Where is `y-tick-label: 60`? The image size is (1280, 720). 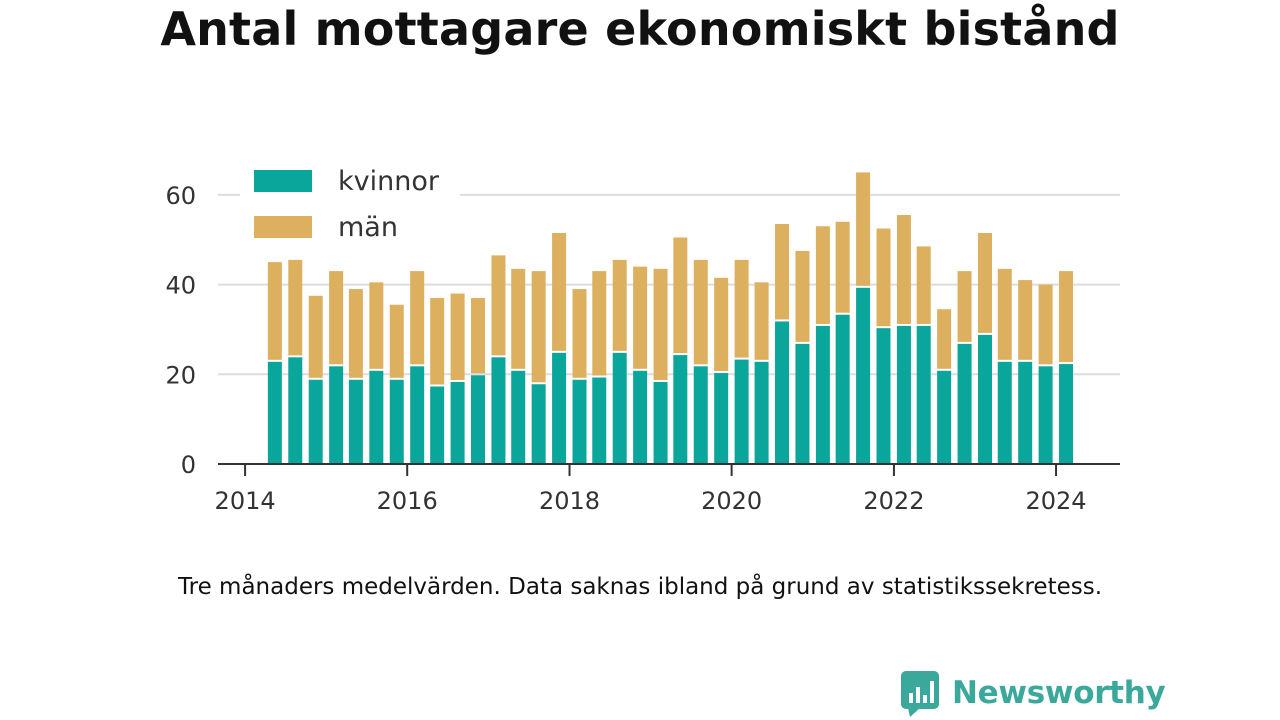 y-tick-label: 60 is located at coordinates (180, 196).